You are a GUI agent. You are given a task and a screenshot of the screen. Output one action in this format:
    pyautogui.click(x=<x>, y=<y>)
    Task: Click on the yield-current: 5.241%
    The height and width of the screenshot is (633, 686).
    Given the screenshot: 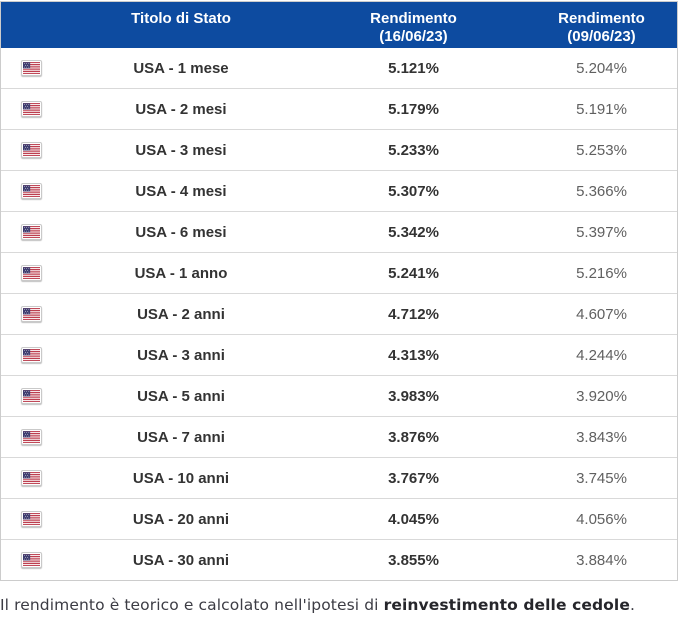 What is the action you would take?
    pyautogui.click(x=413, y=273)
    